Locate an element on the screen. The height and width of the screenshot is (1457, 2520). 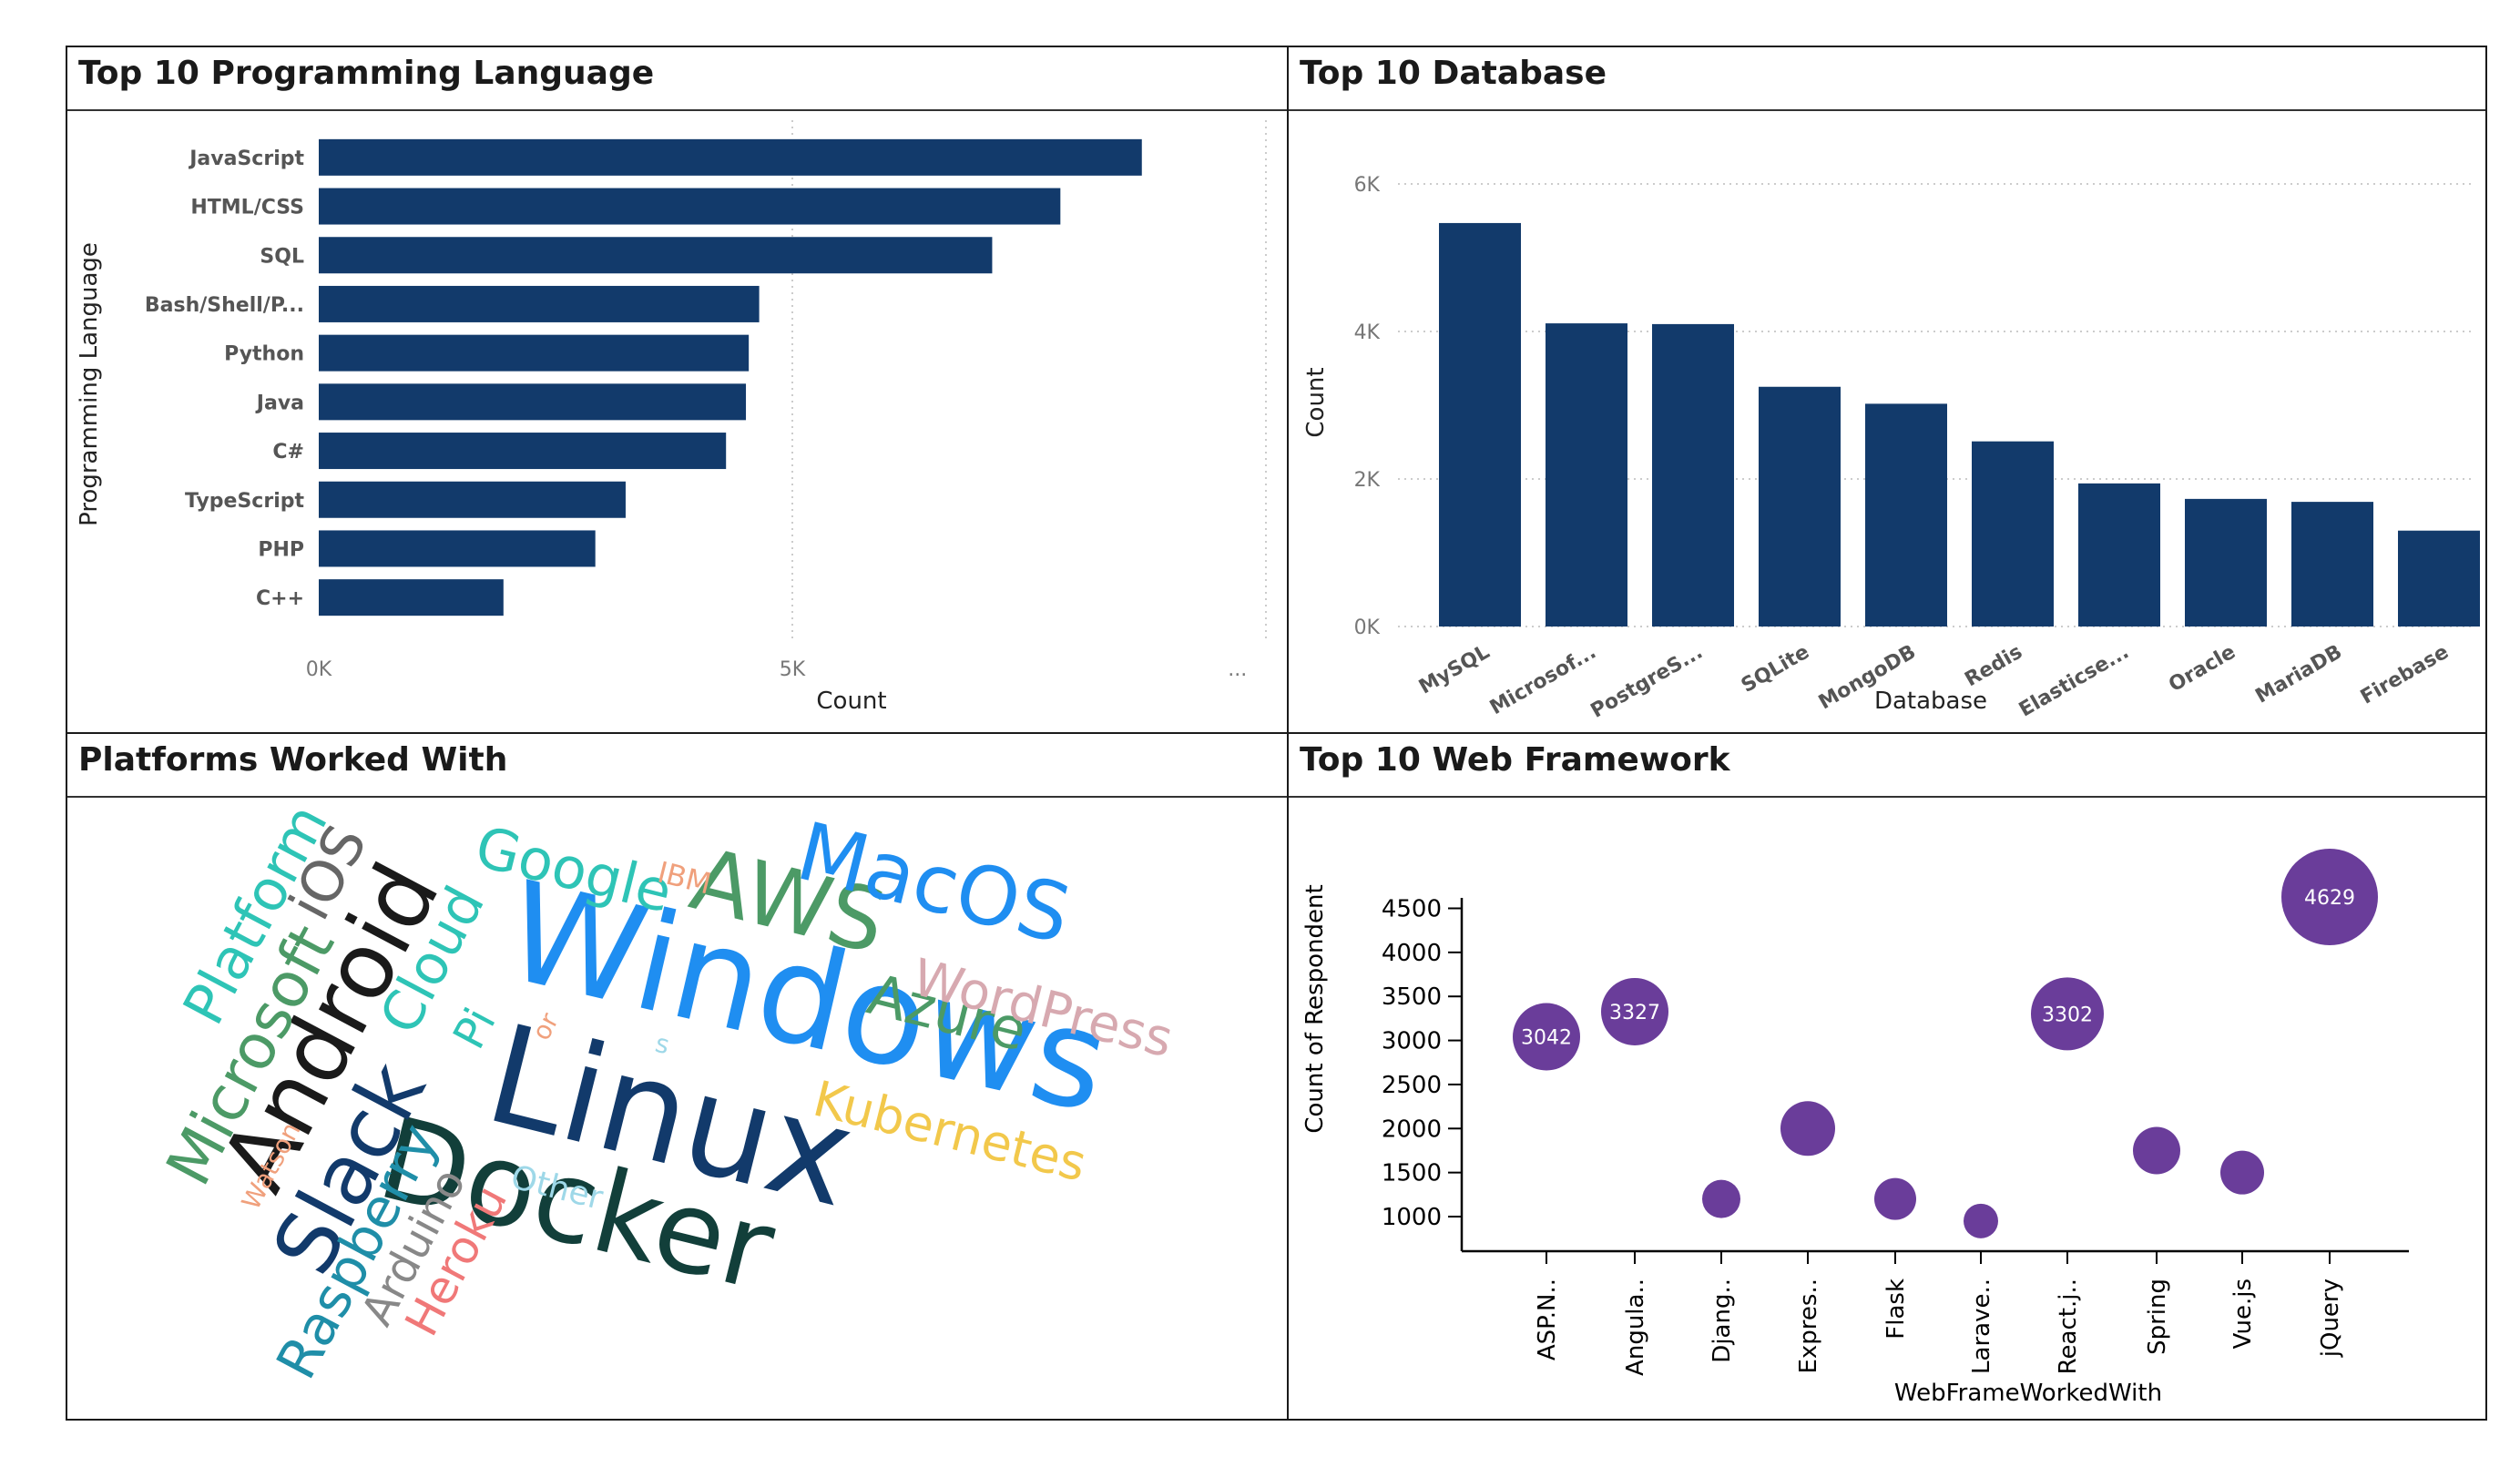
panel-title-database: Top 10 Database is located at coordinates (1887, 79).